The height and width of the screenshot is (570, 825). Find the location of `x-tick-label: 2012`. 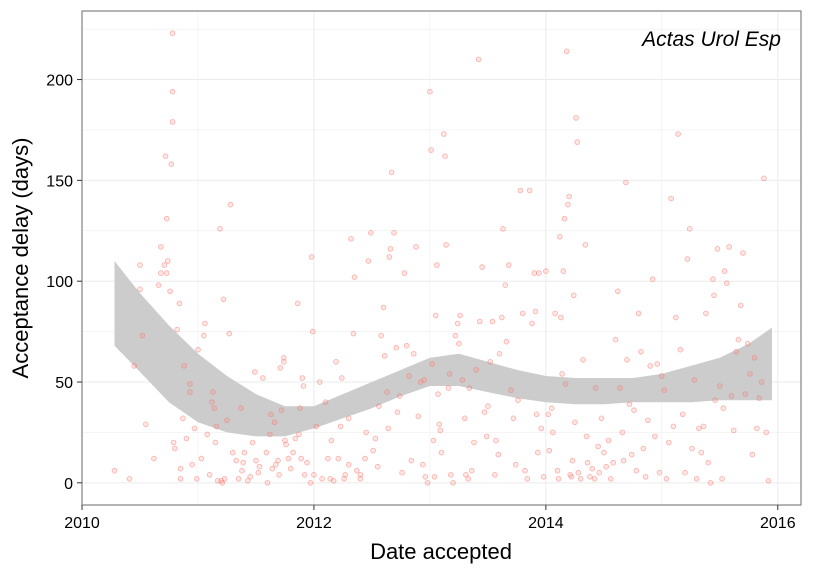

x-tick-label: 2012 is located at coordinates (314, 523).